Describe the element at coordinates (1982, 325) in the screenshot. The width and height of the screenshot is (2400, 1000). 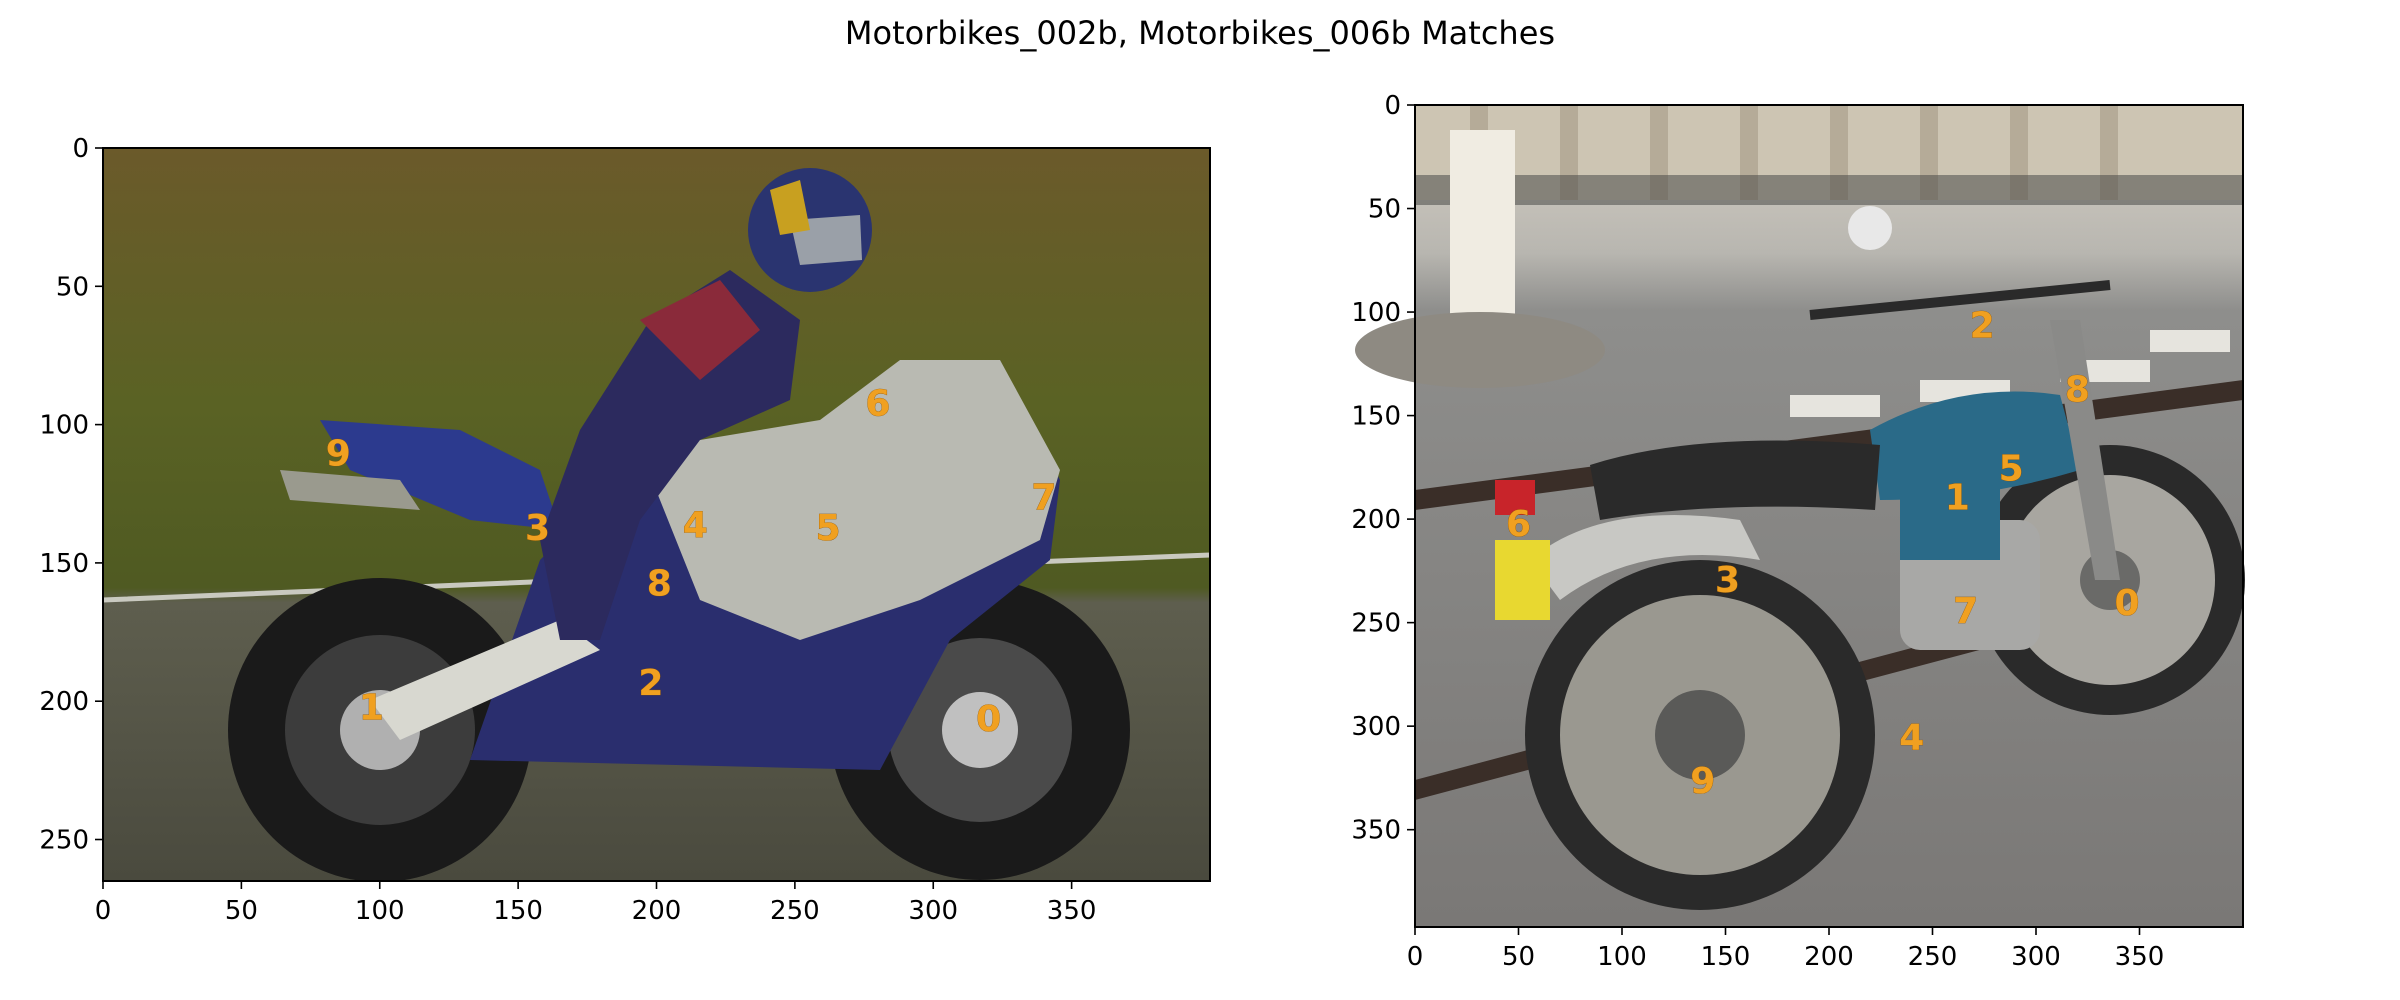
I see `right-keypoint-2: 2` at that location.